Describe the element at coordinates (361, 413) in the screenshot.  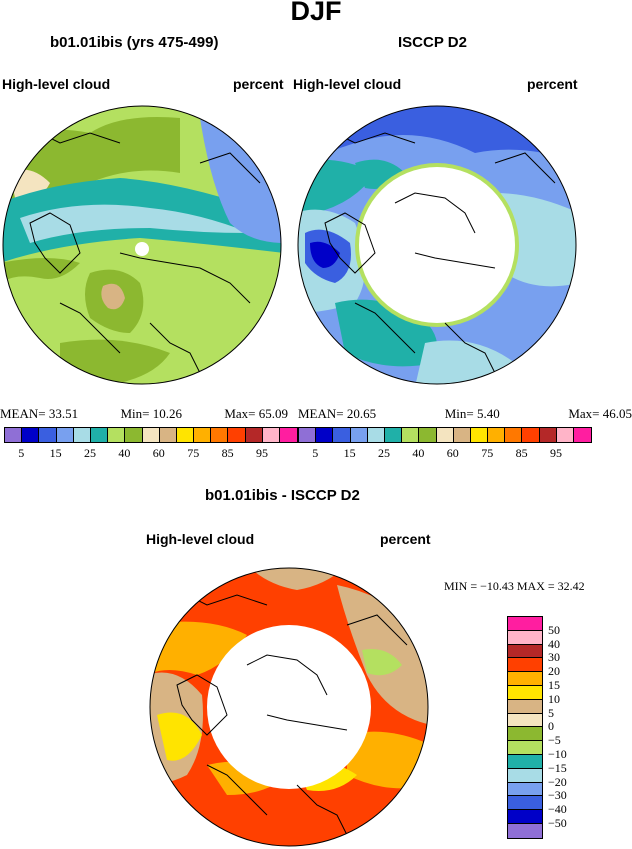
I see `panel-2-mean: 20.65` at that location.